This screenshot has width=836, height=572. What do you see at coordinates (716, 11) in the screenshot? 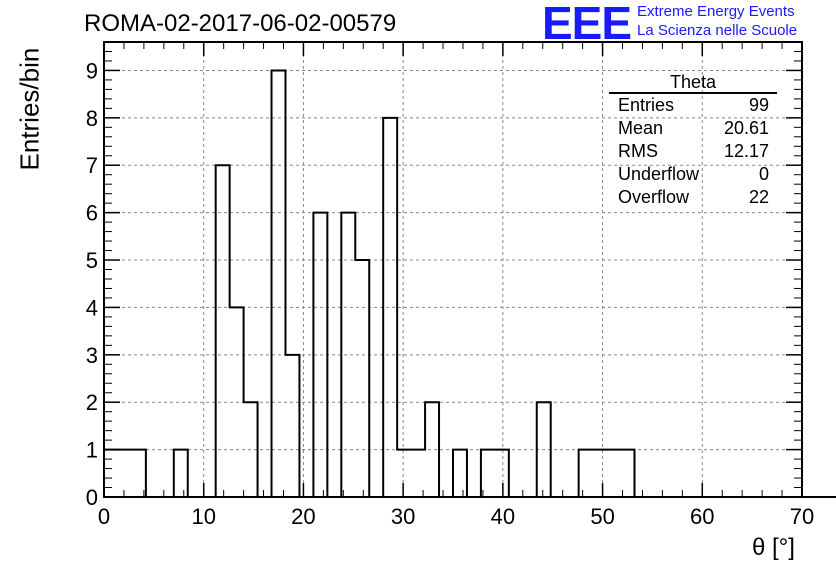
I see `logo-line-1: Extreme Energy Events` at bounding box center [716, 11].